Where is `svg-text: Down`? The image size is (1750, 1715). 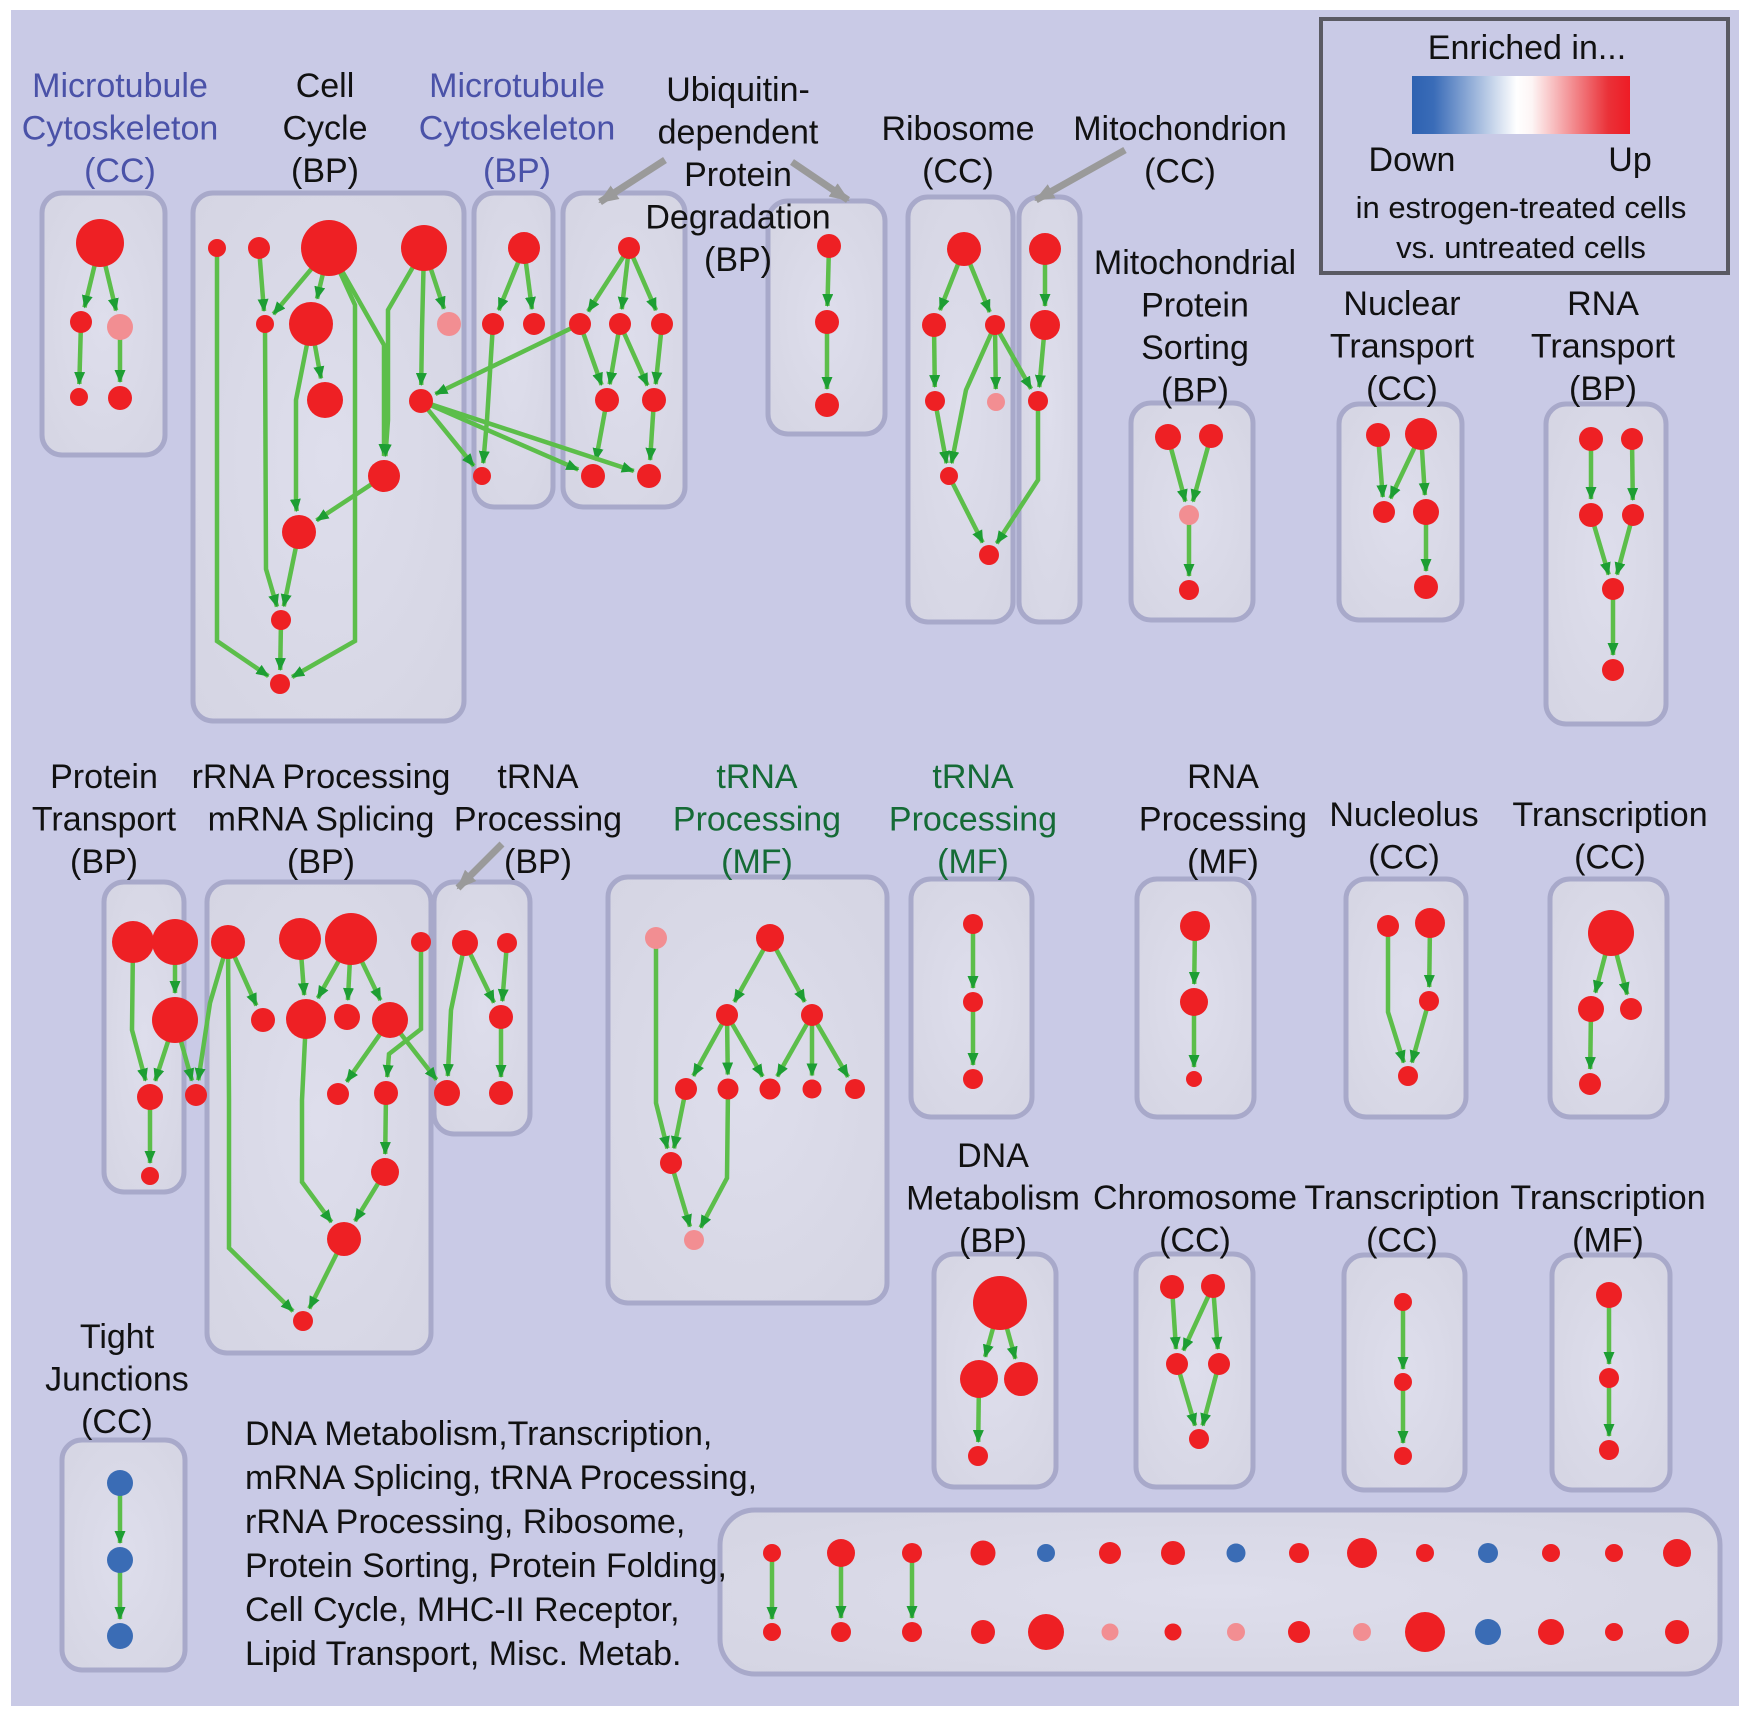
svg-text: Down is located at coordinates (1412, 160).